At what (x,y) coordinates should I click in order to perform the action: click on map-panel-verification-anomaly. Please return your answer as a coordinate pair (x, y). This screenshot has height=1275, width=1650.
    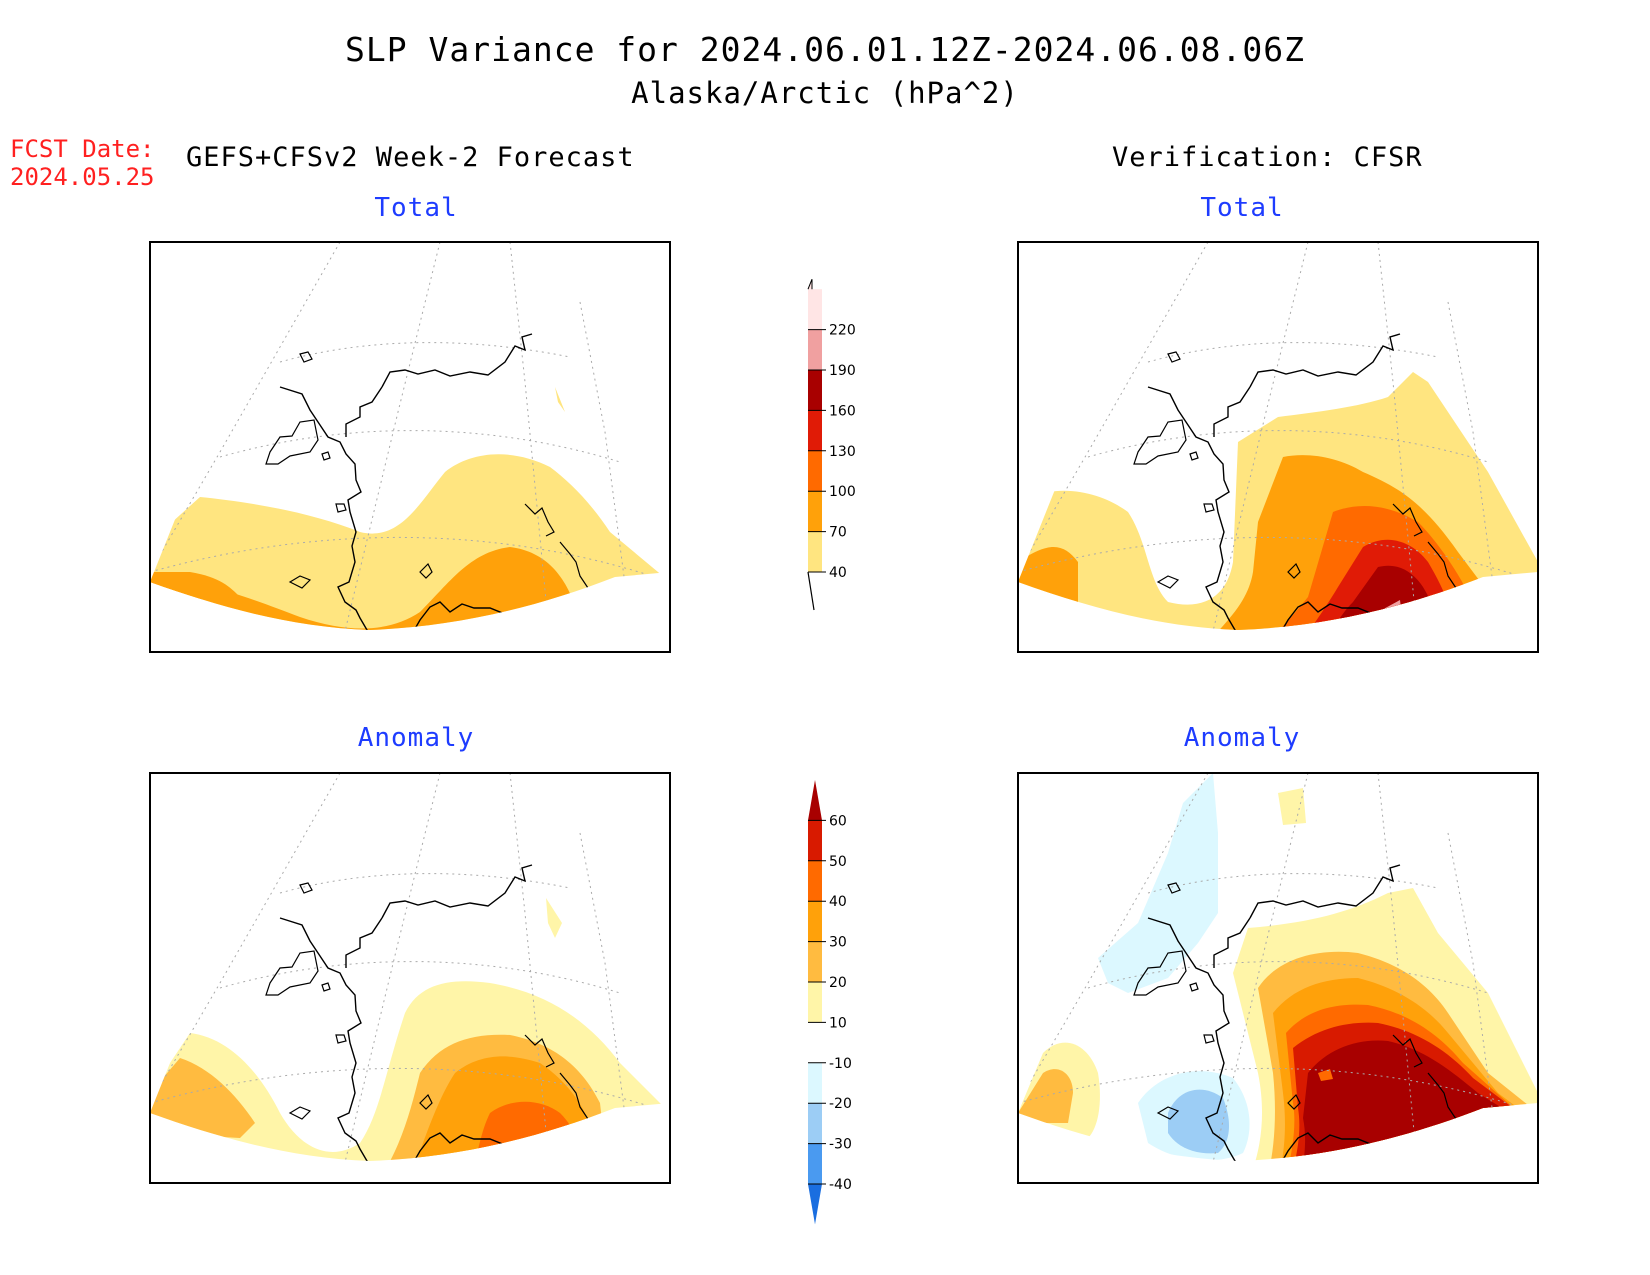
    Looking at the image, I should click on (1278, 978).